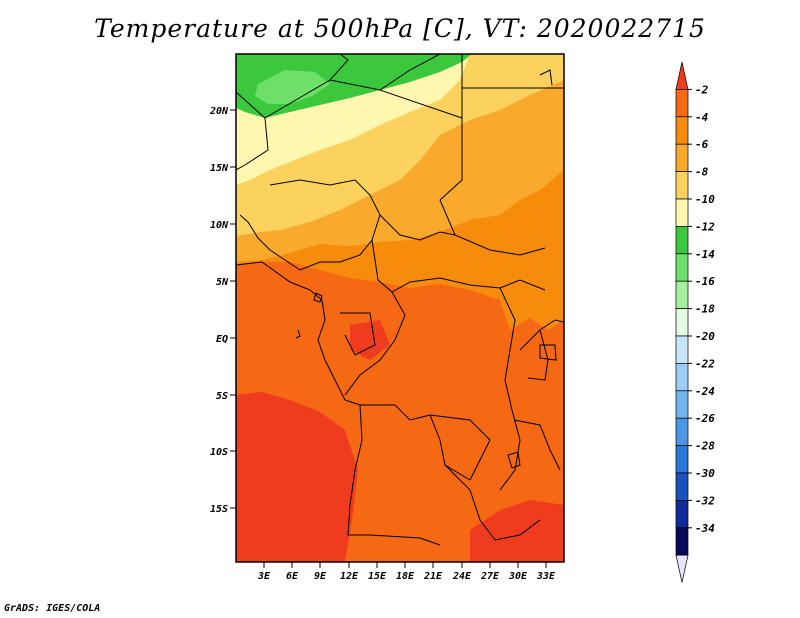  Describe the element at coordinates (705, 500) in the screenshot. I see `colorbar-label: -32` at that location.